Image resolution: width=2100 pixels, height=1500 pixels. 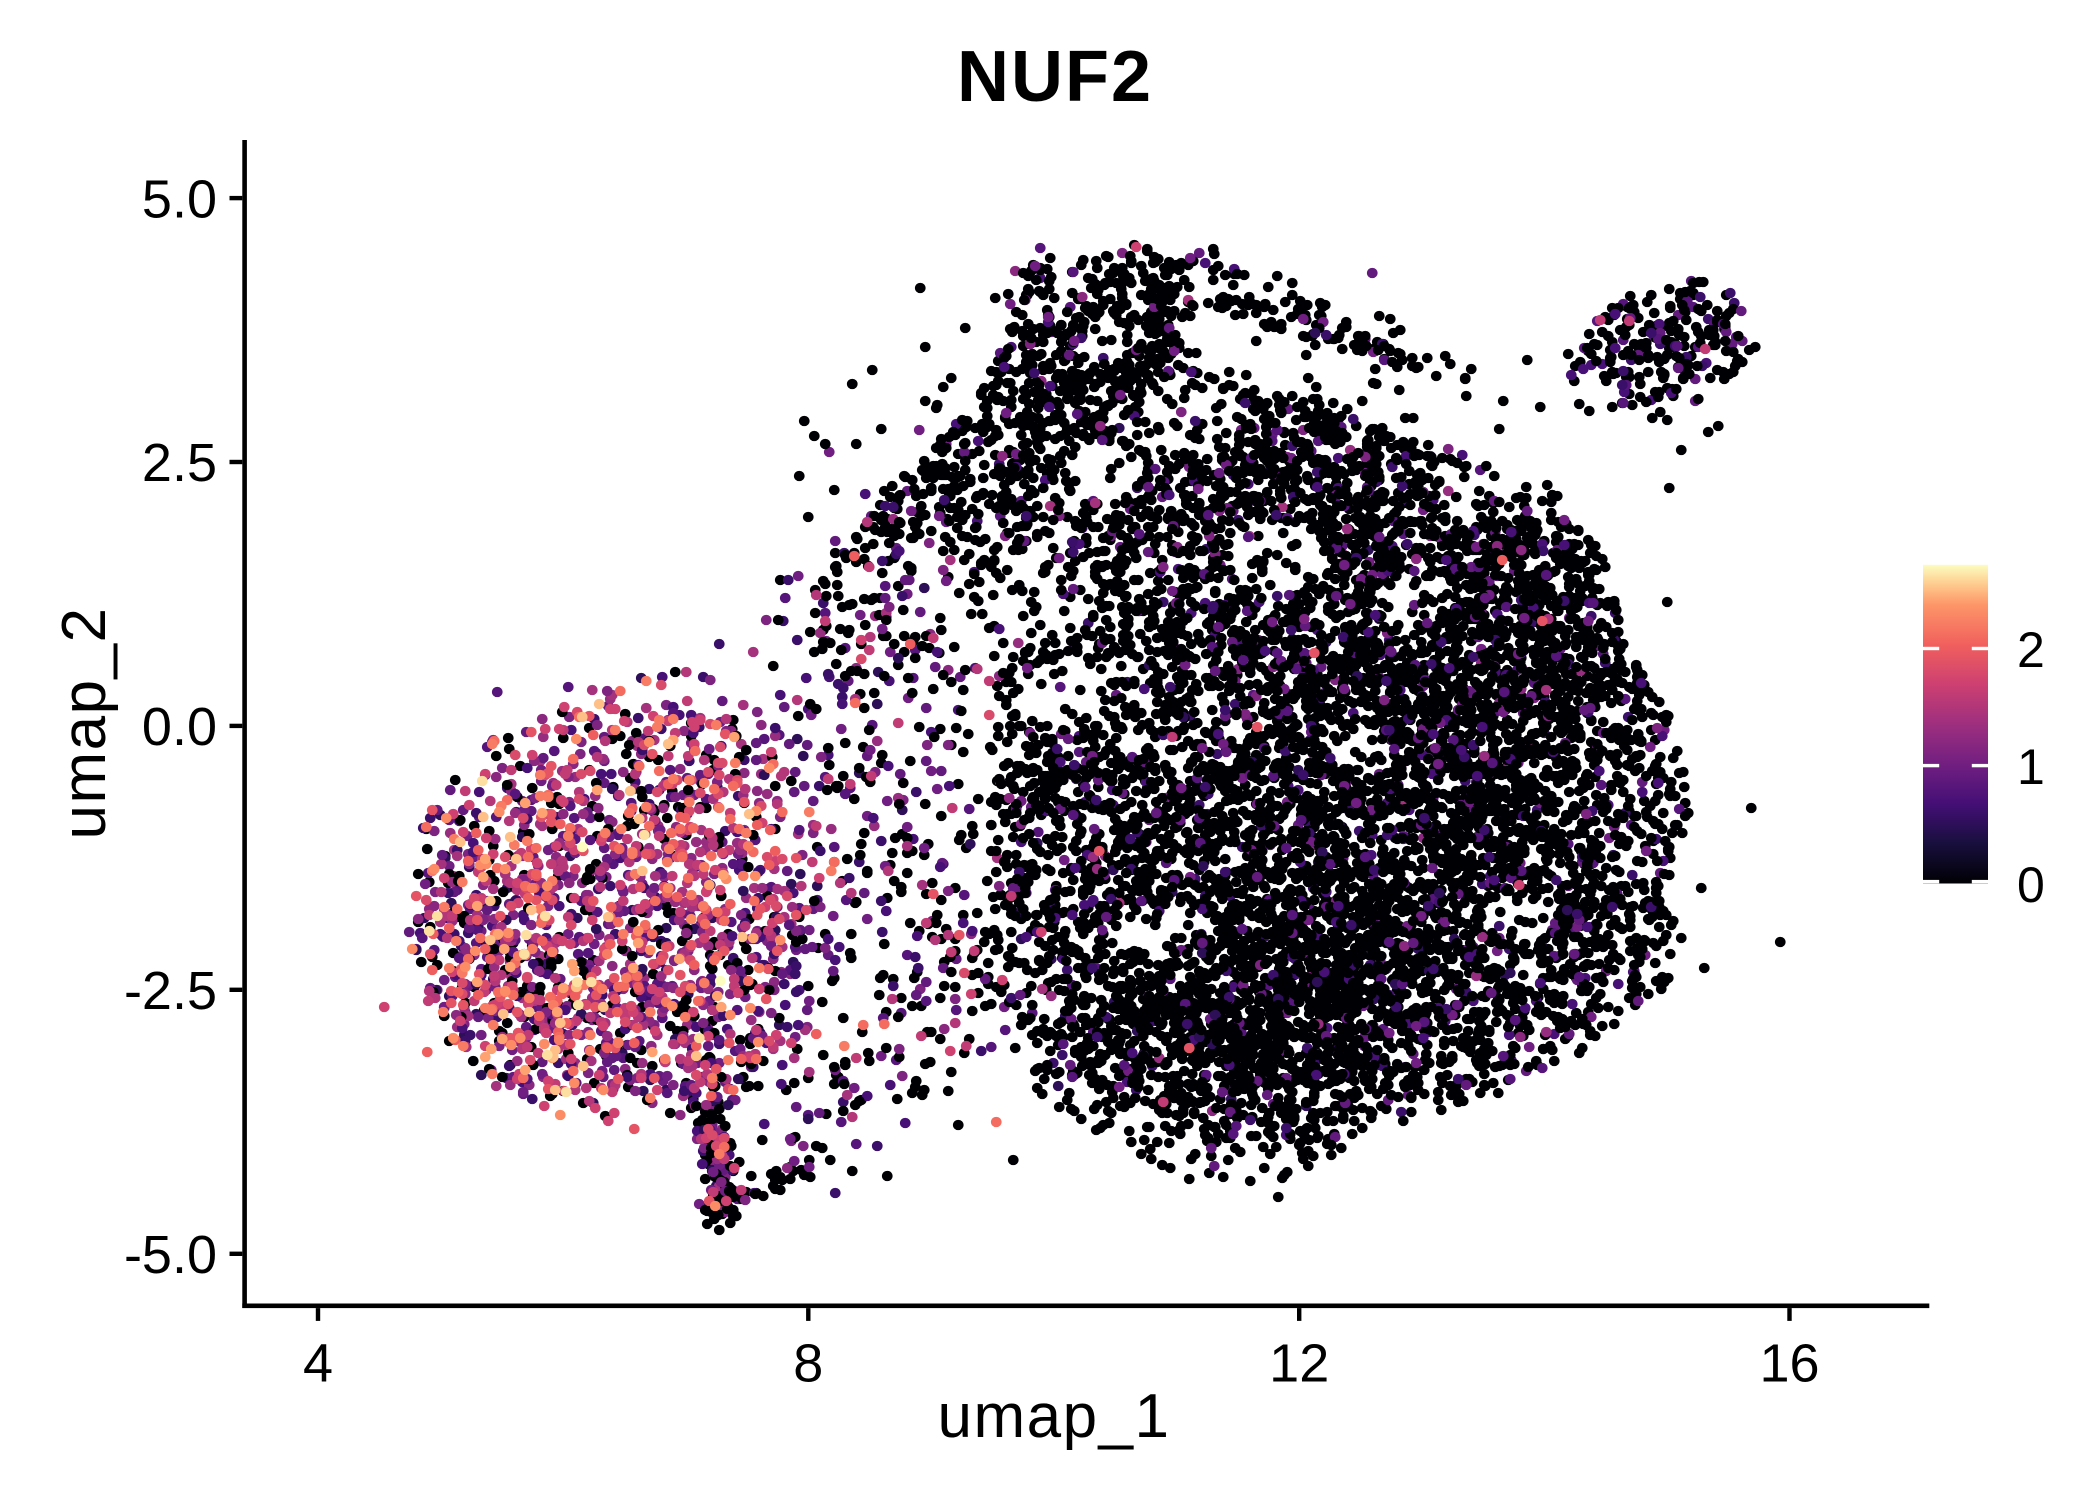 I want to click on svg-text: 12, so click(x=1299, y=1363).